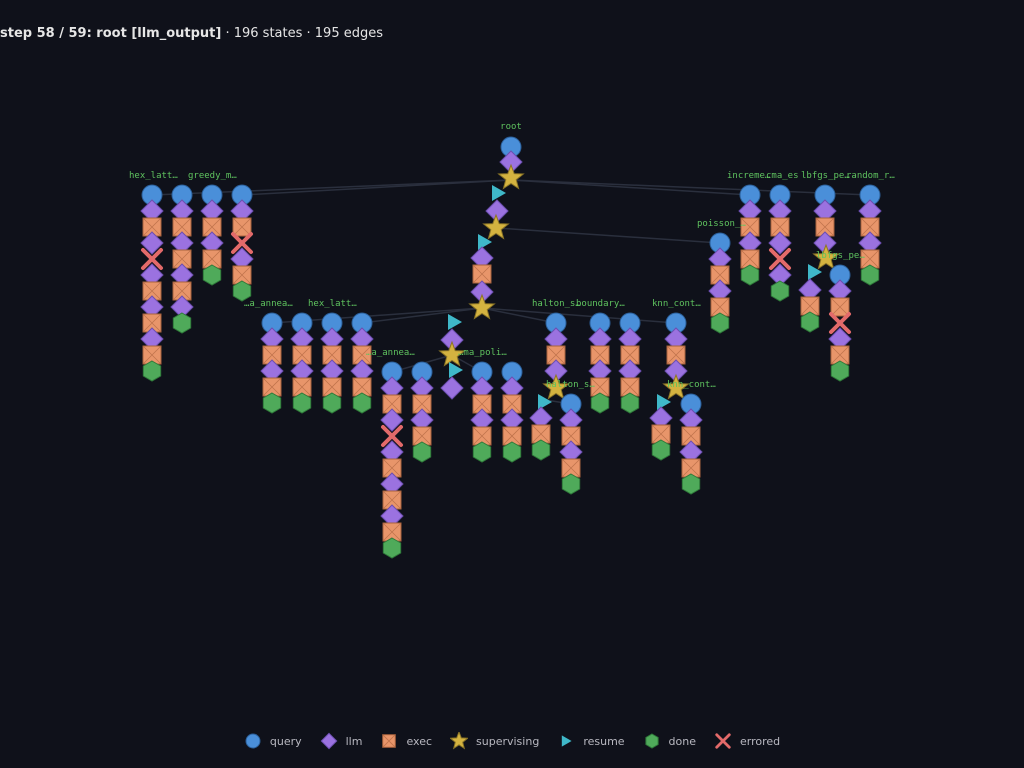 This screenshot has width=1024, height=768. Describe the element at coordinates (329, 741) in the screenshot. I see `llm-icon` at that location.